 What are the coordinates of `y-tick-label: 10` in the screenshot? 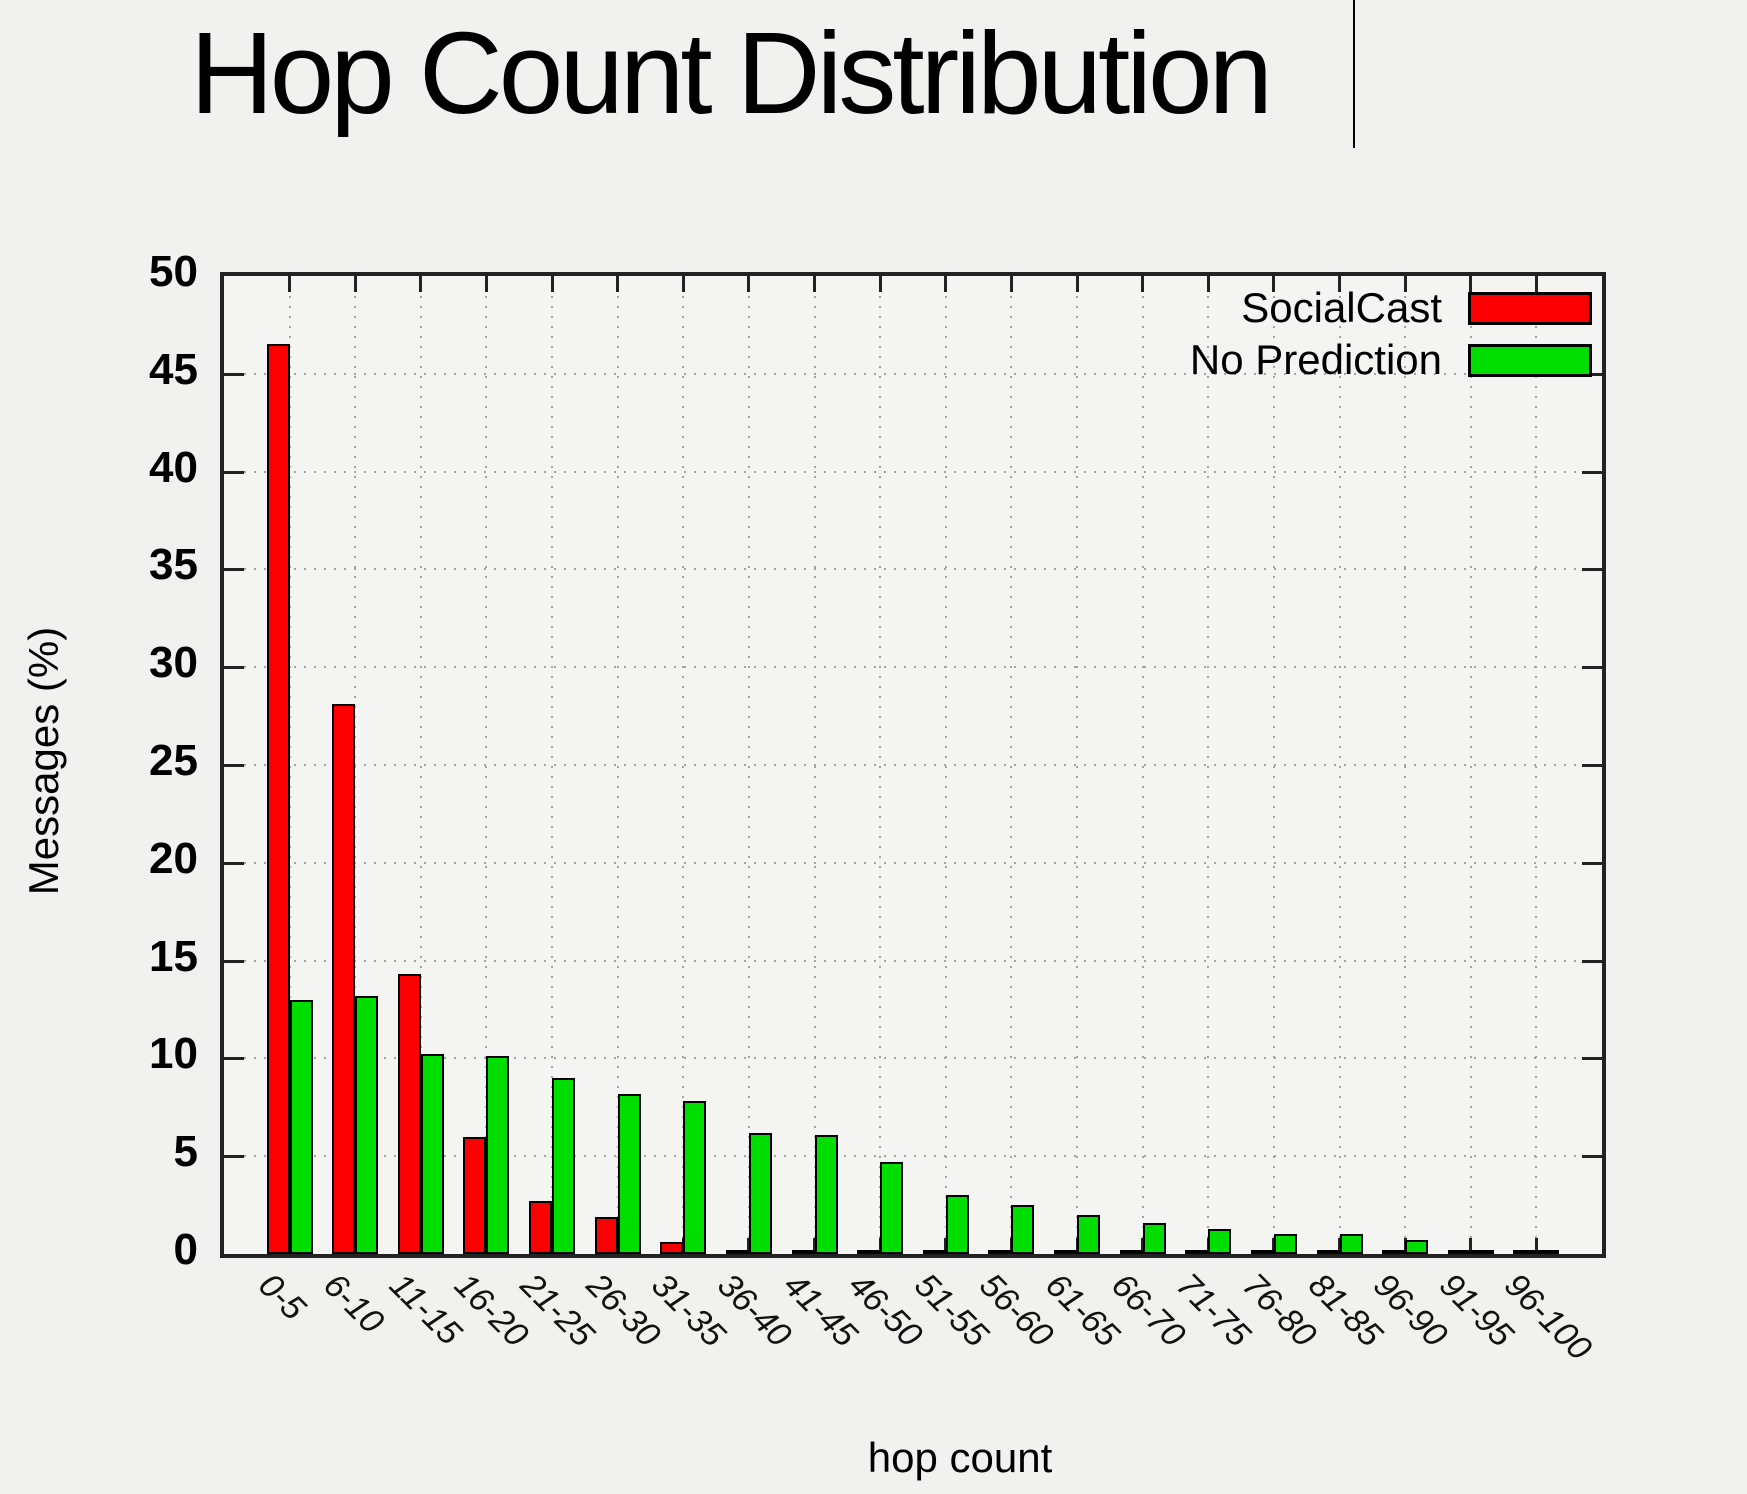 It's located at (173, 1054).